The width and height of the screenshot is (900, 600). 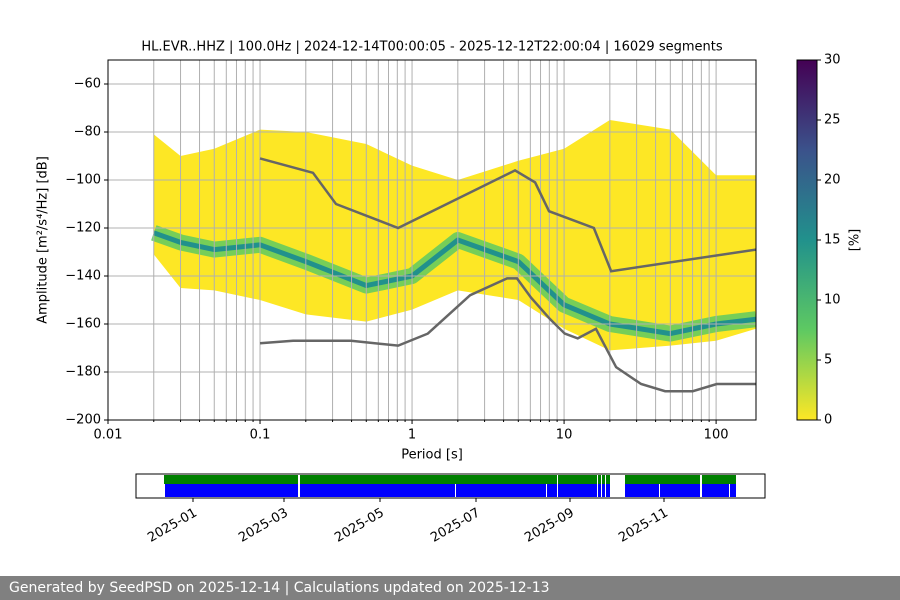 What do you see at coordinates (83, 228) in the screenshot?
I see `y-tick-label: −120` at bounding box center [83, 228].